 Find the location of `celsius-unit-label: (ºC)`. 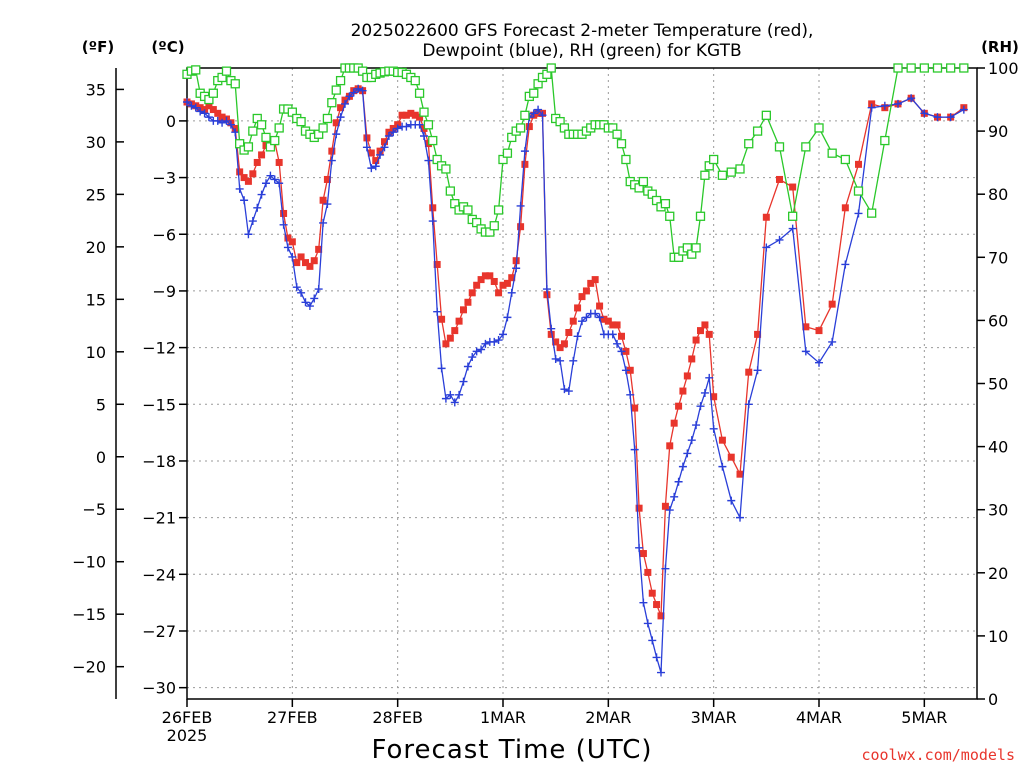

celsius-unit-label: (ºC) is located at coordinates (167, 47).